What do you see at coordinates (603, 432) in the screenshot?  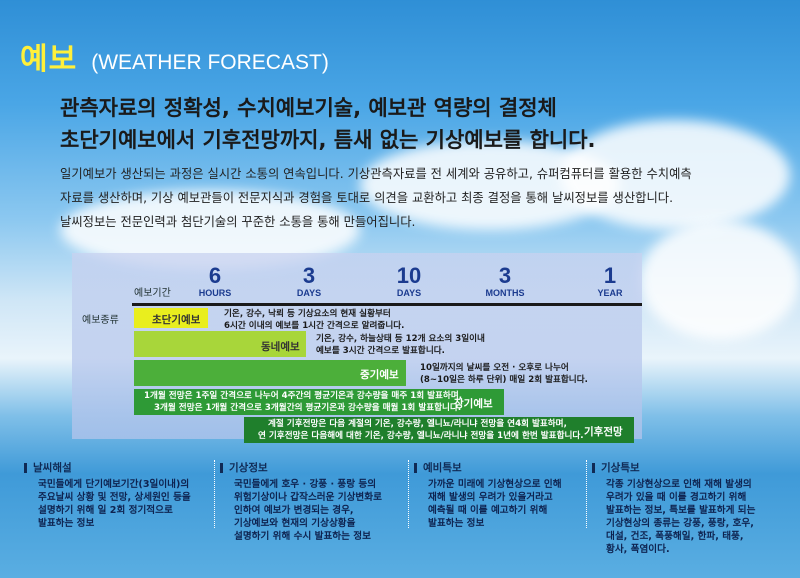 I see `band-label-climate-outlook: 기후전망` at bounding box center [603, 432].